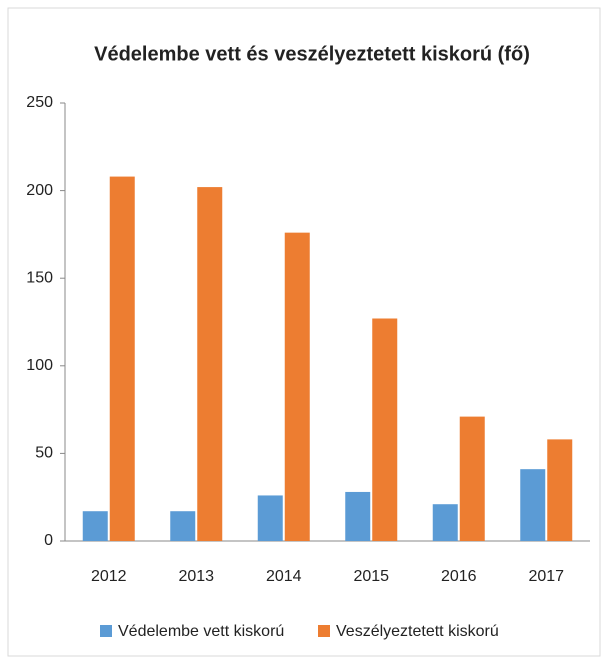 This screenshot has width=609, height=666. What do you see at coordinates (546, 576) in the screenshot?
I see `x-tick-label: 2017` at bounding box center [546, 576].